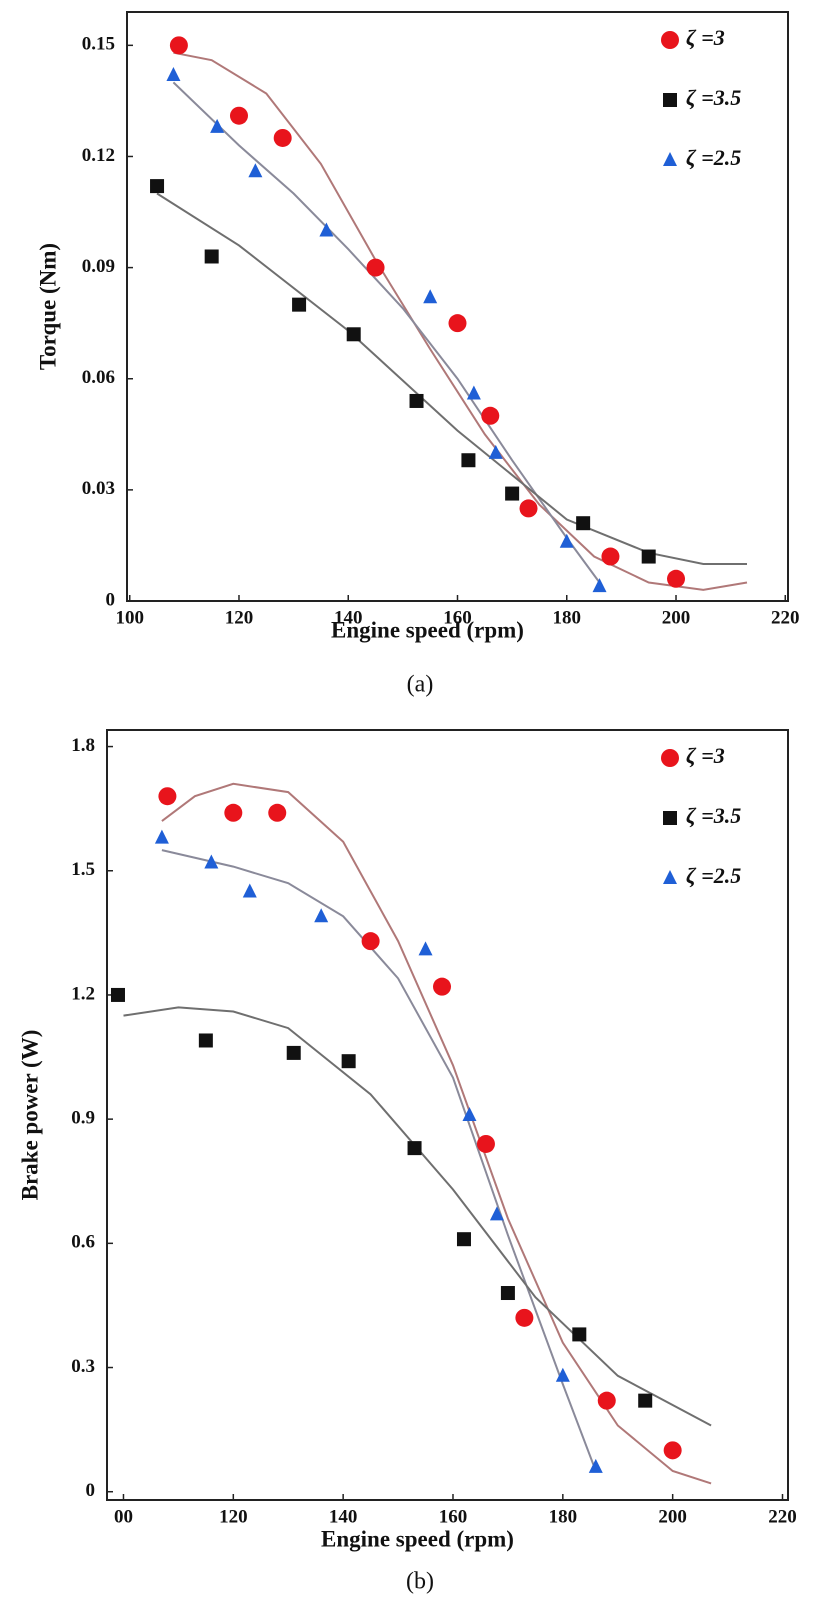 The image size is (840, 1610). Describe the element at coordinates (672, 1516) in the screenshot. I see `x-tick-label: 200` at that location.